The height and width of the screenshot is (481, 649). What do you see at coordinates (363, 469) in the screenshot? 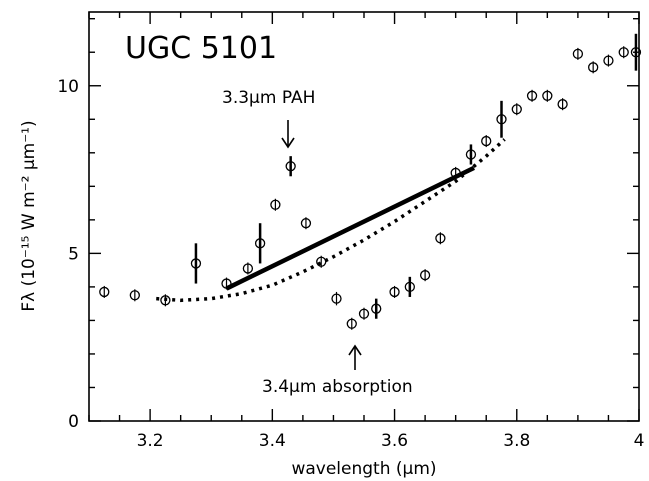
I see `x-axis-title: wavelength (μm)` at bounding box center [363, 469].